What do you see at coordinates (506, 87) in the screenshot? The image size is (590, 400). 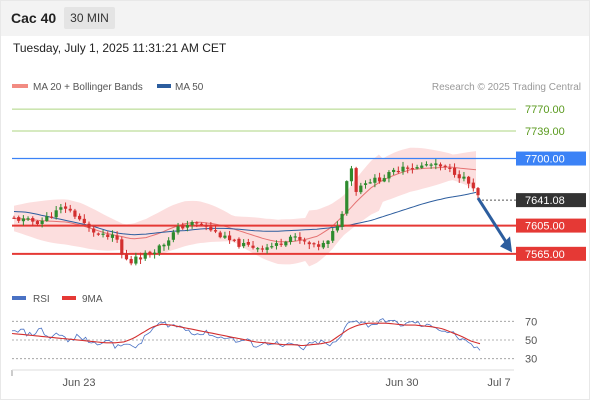 I see `copyright-label: Research © 2025 Trading Central` at bounding box center [506, 87].